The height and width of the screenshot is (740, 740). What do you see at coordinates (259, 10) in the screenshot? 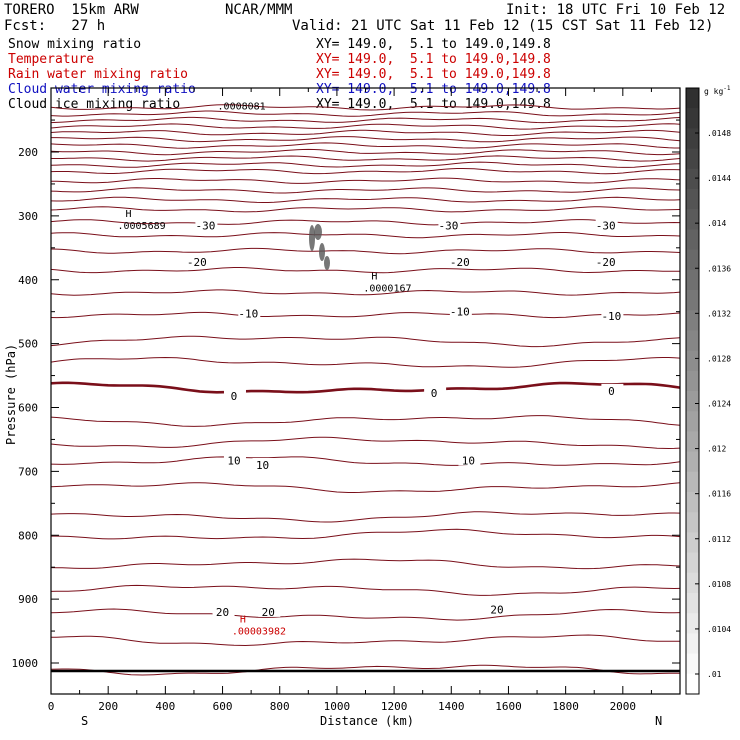
I see `center-title: NCAR/MMM` at bounding box center [259, 10].